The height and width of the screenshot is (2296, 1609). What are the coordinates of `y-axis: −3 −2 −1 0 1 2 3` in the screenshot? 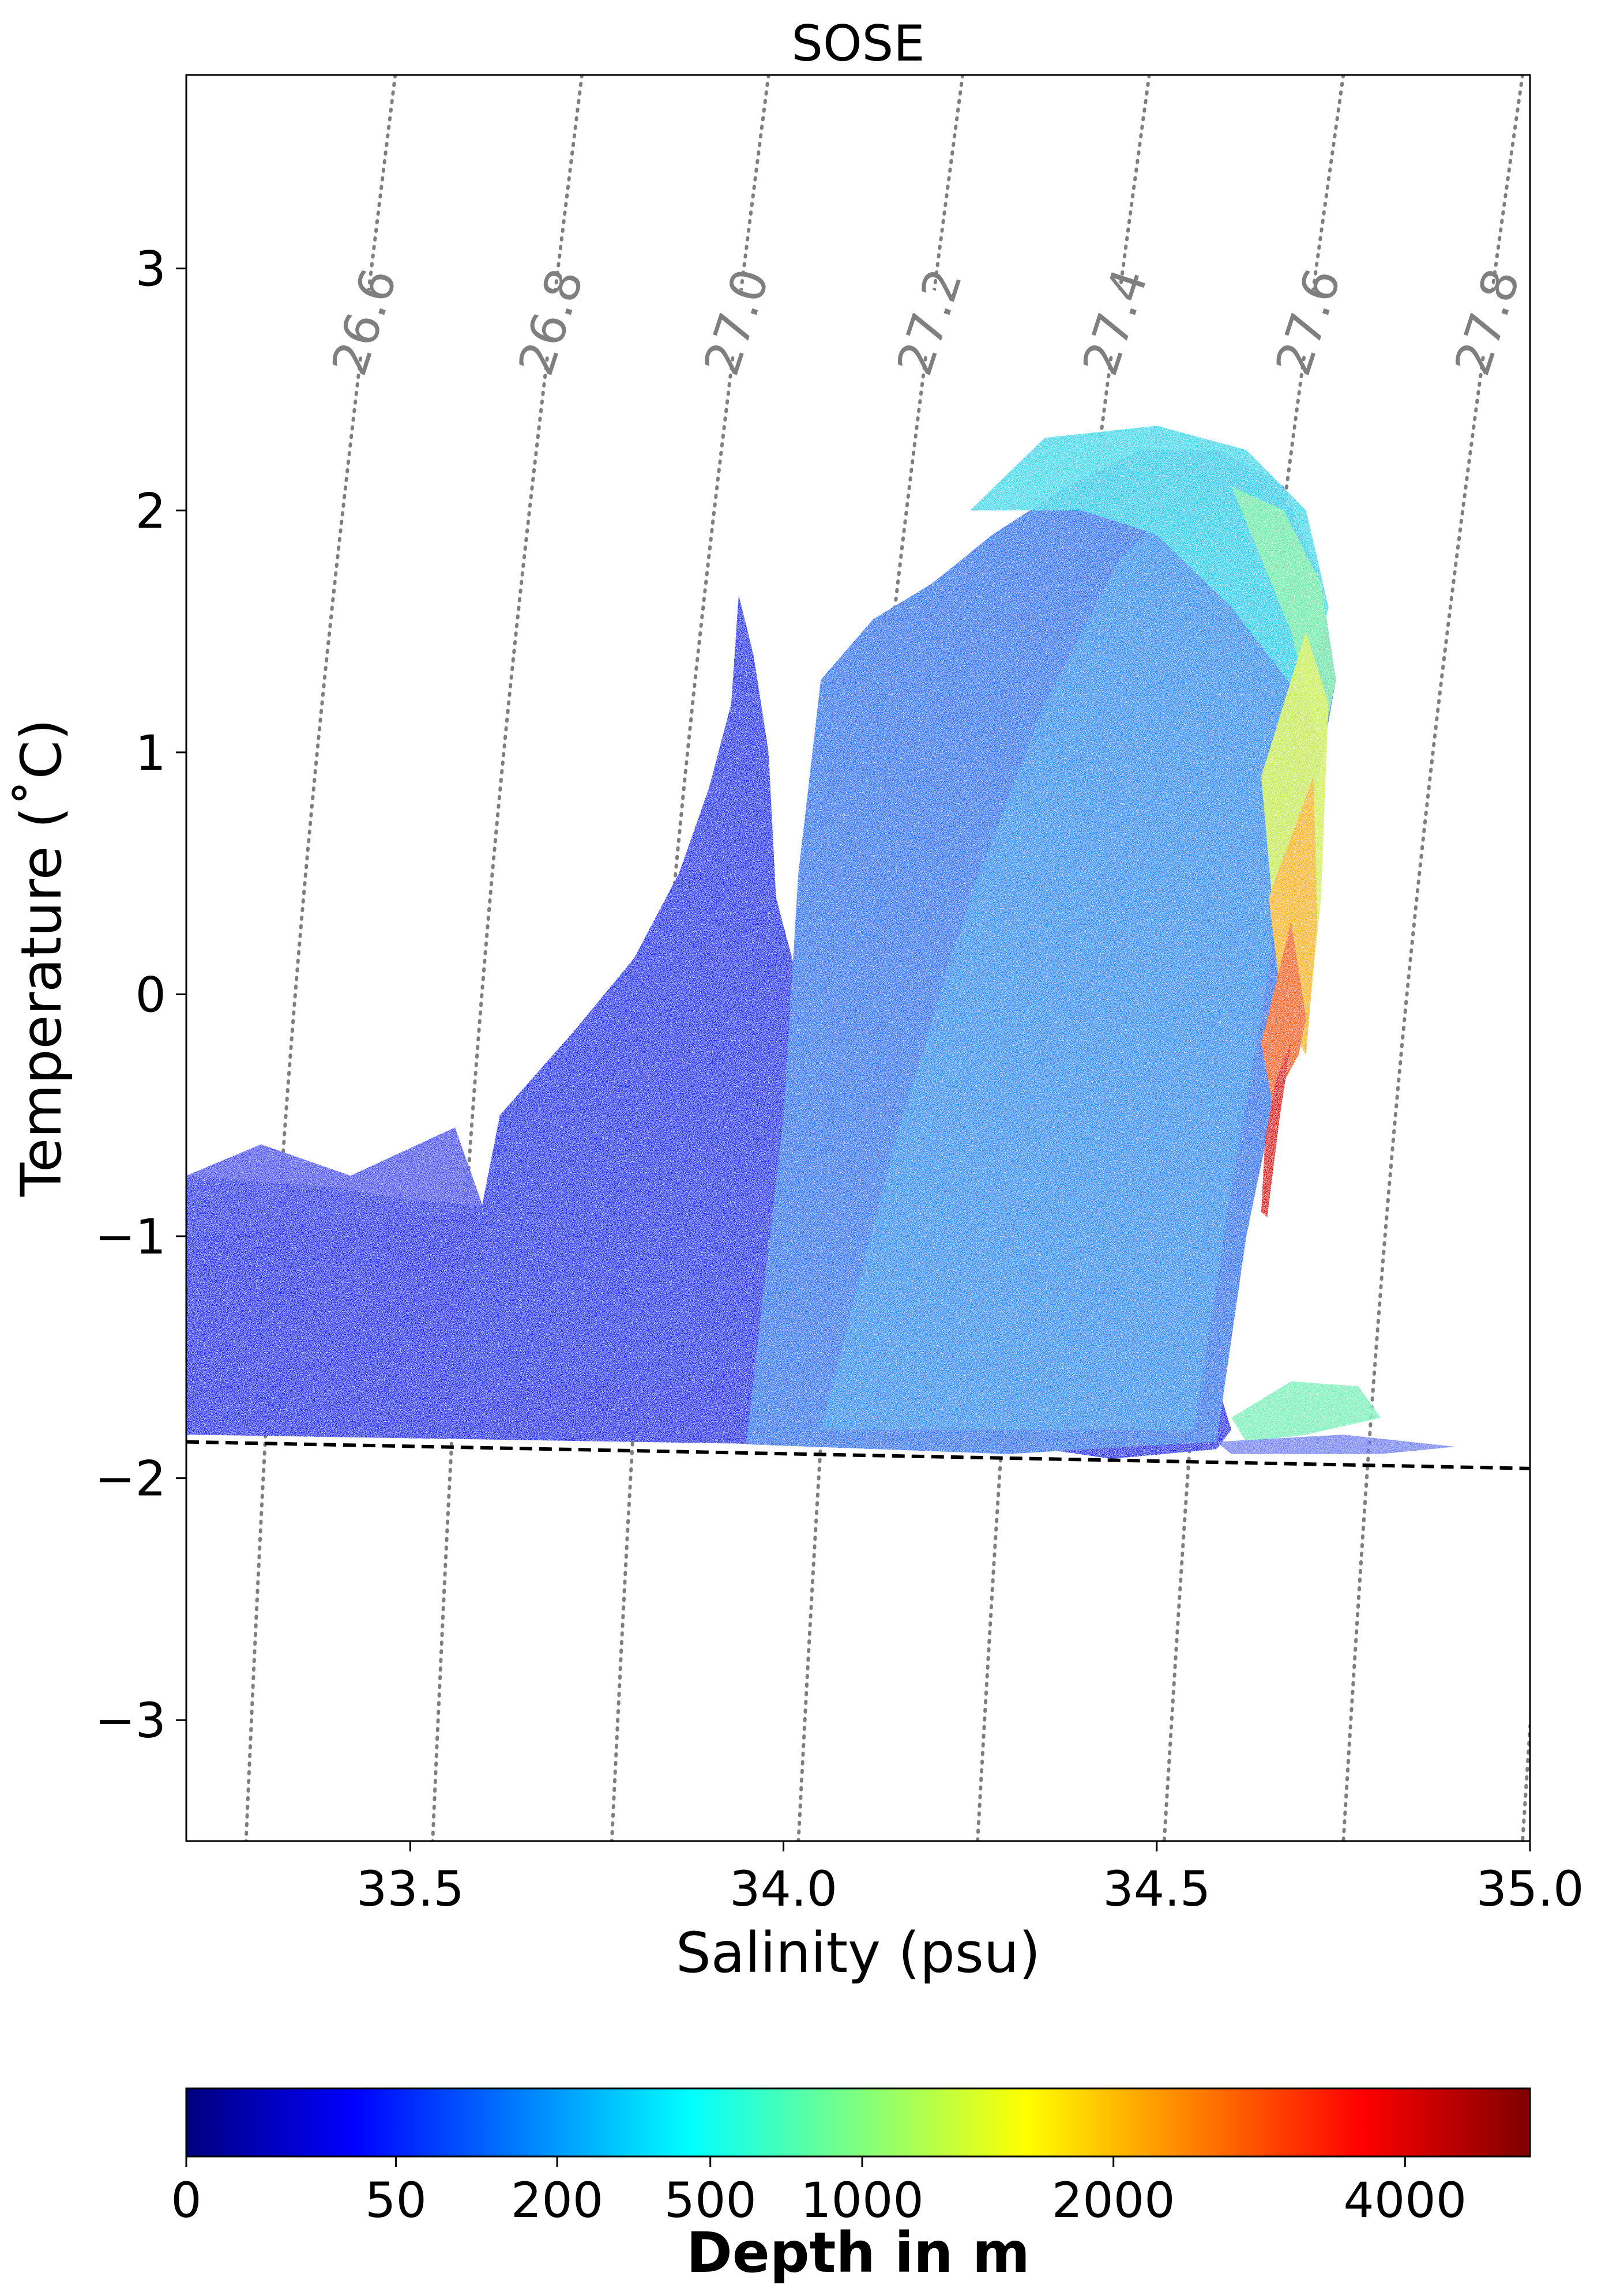 It's located at (140, 995).